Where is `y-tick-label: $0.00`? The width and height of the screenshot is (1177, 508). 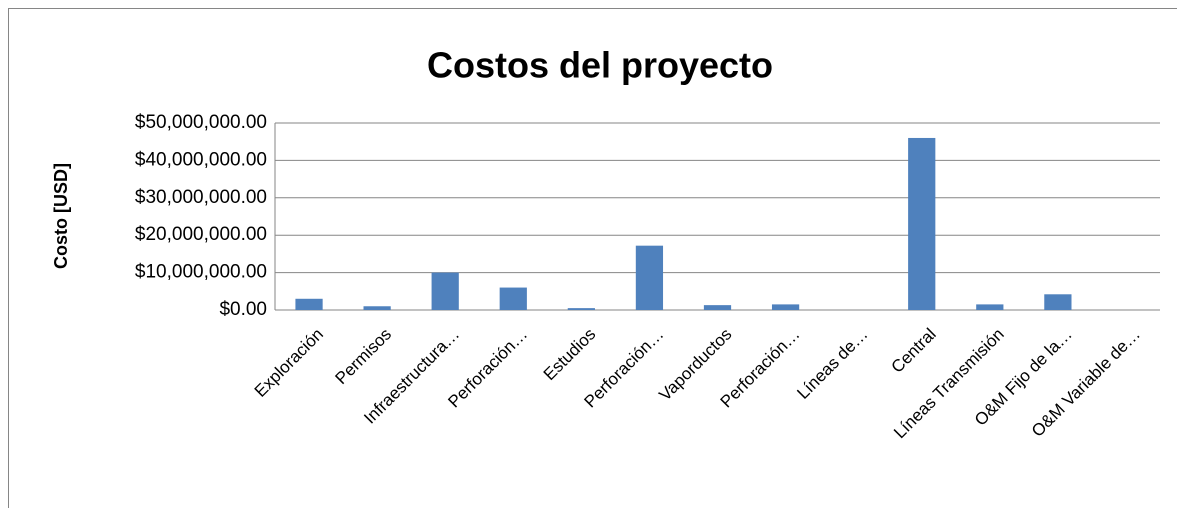 y-tick-label: $0.00 is located at coordinates (243, 309).